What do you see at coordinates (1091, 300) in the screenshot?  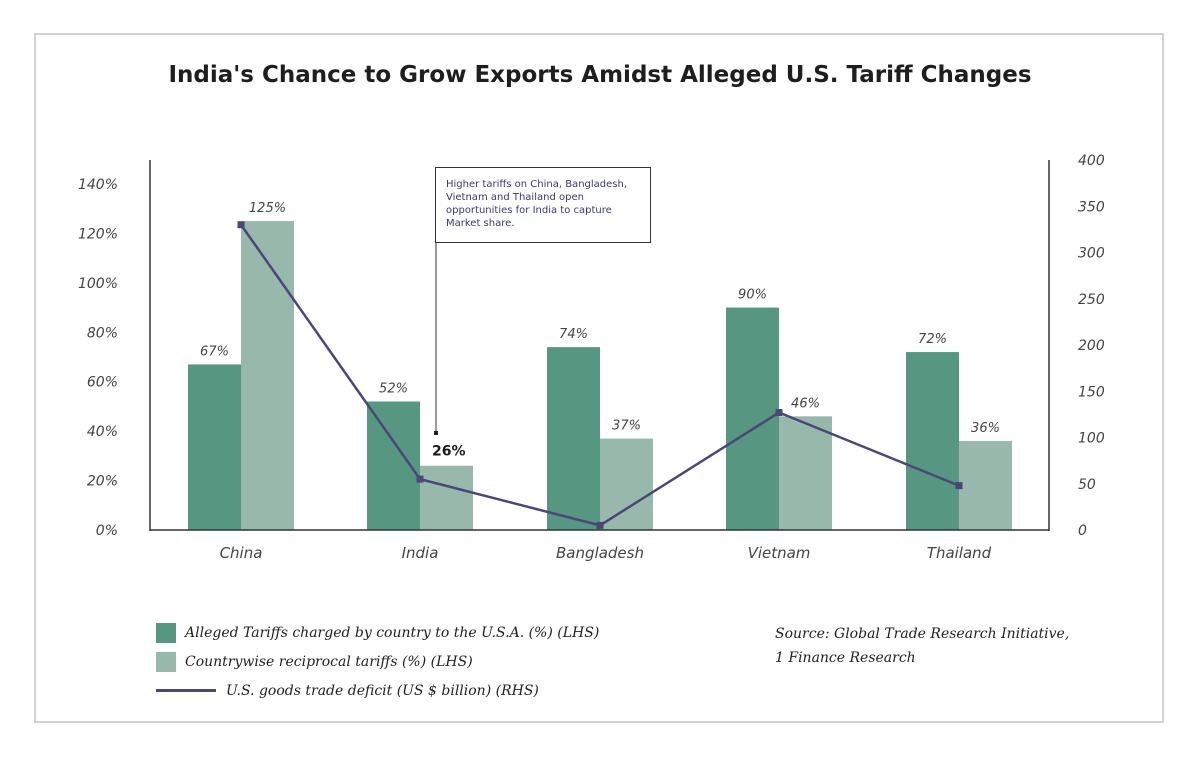 I see `y-right-tick-label: 250` at bounding box center [1091, 300].